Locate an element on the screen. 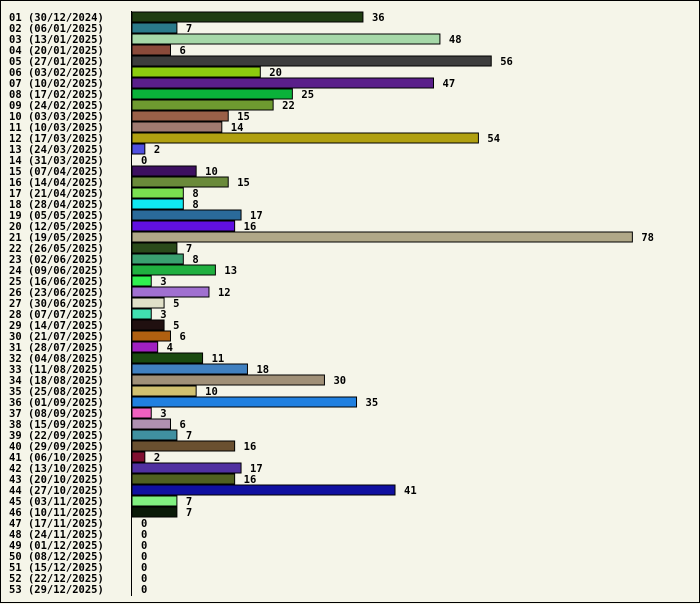 This screenshot has width=700, height=604. category-label: 36 (01/09/2025) is located at coordinates (56, 403).